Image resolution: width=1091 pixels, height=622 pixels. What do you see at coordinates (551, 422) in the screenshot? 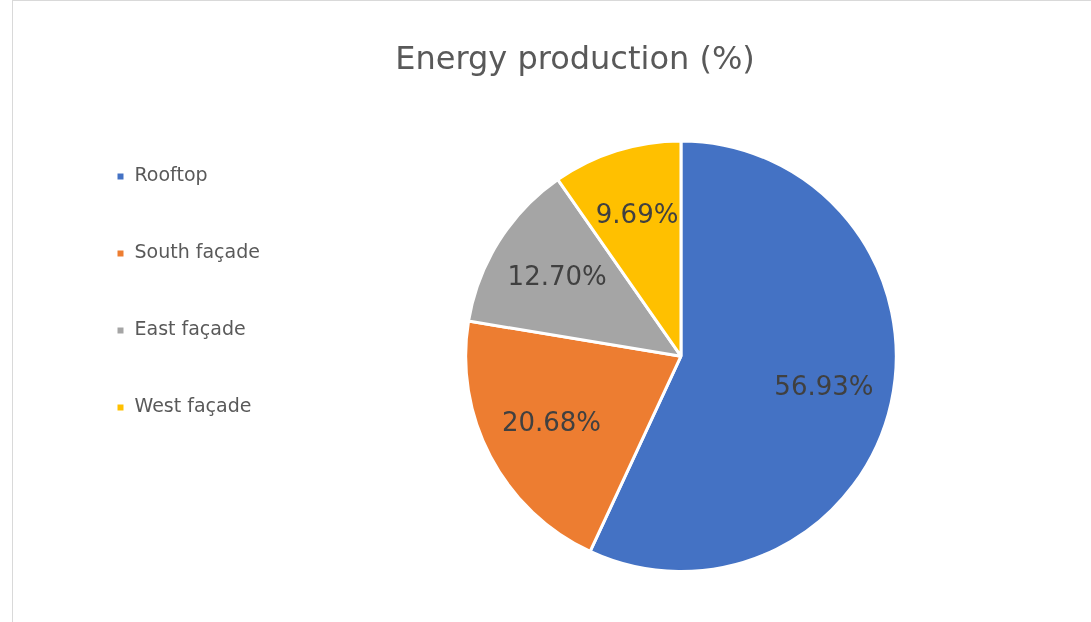
I see `data-label: 20.68%` at bounding box center [551, 422].